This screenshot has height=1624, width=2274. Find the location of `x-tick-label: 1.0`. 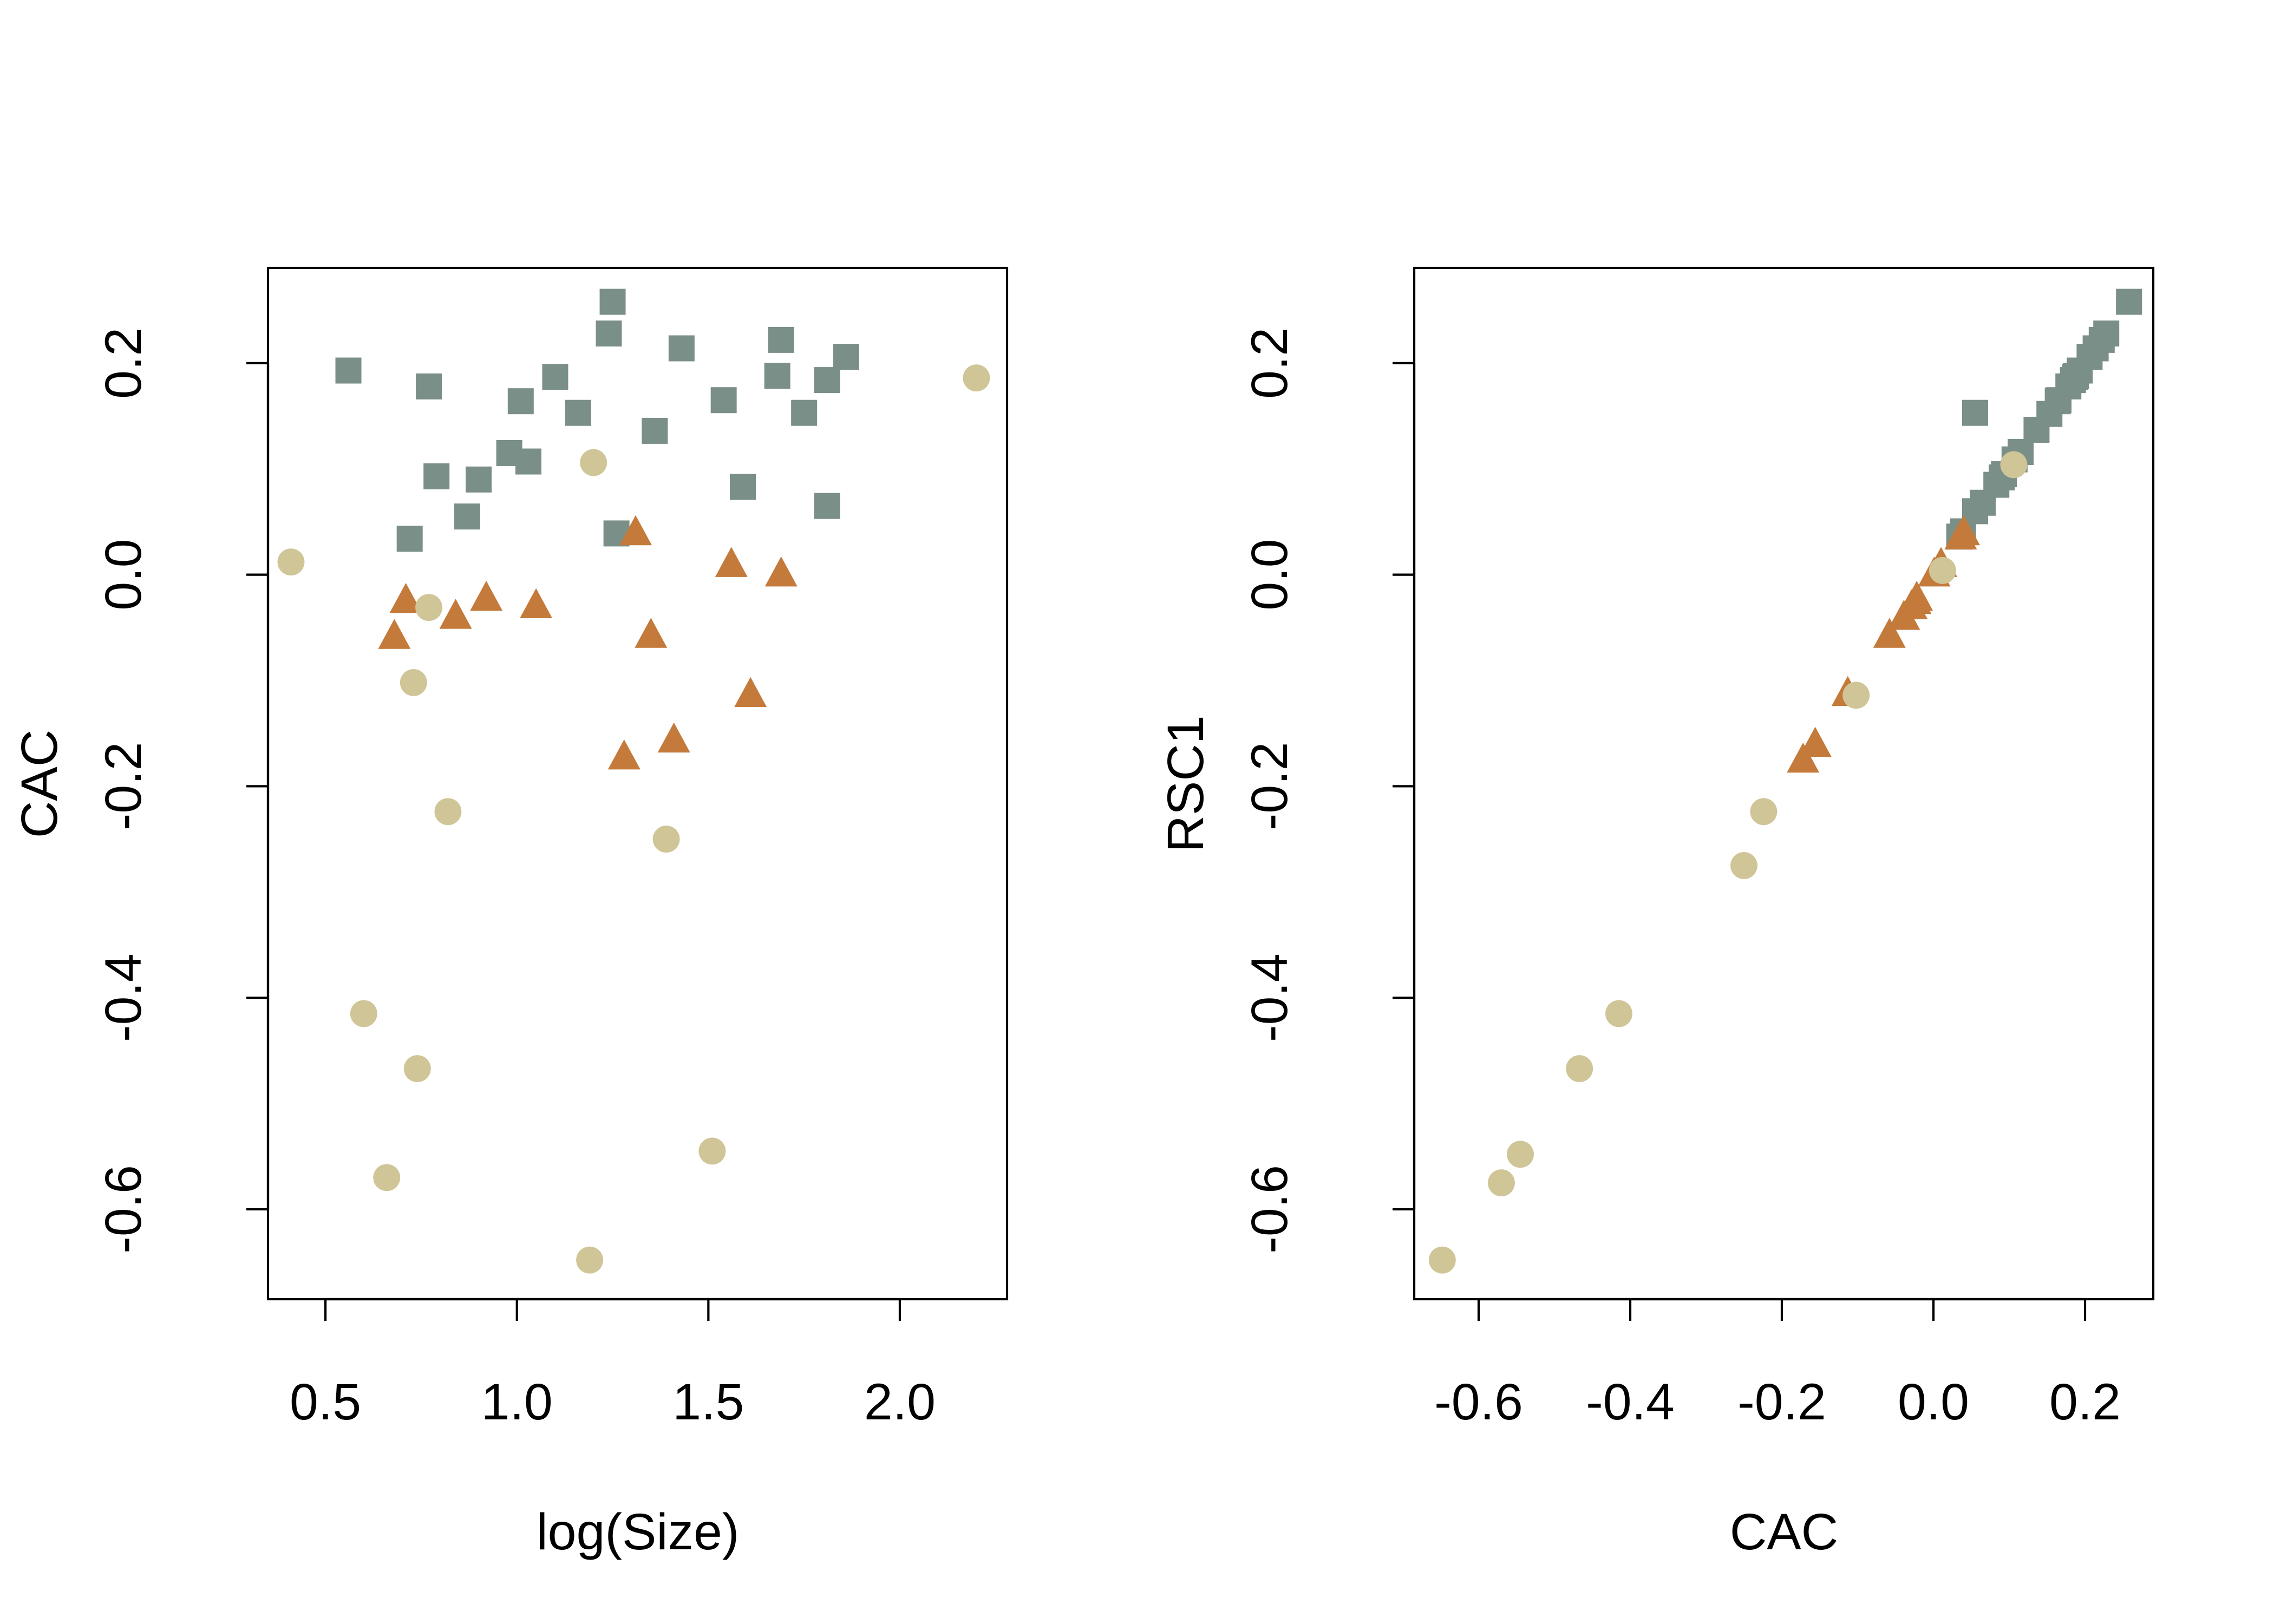

x-tick-label: 1.0 is located at coordinates (517, 1402).